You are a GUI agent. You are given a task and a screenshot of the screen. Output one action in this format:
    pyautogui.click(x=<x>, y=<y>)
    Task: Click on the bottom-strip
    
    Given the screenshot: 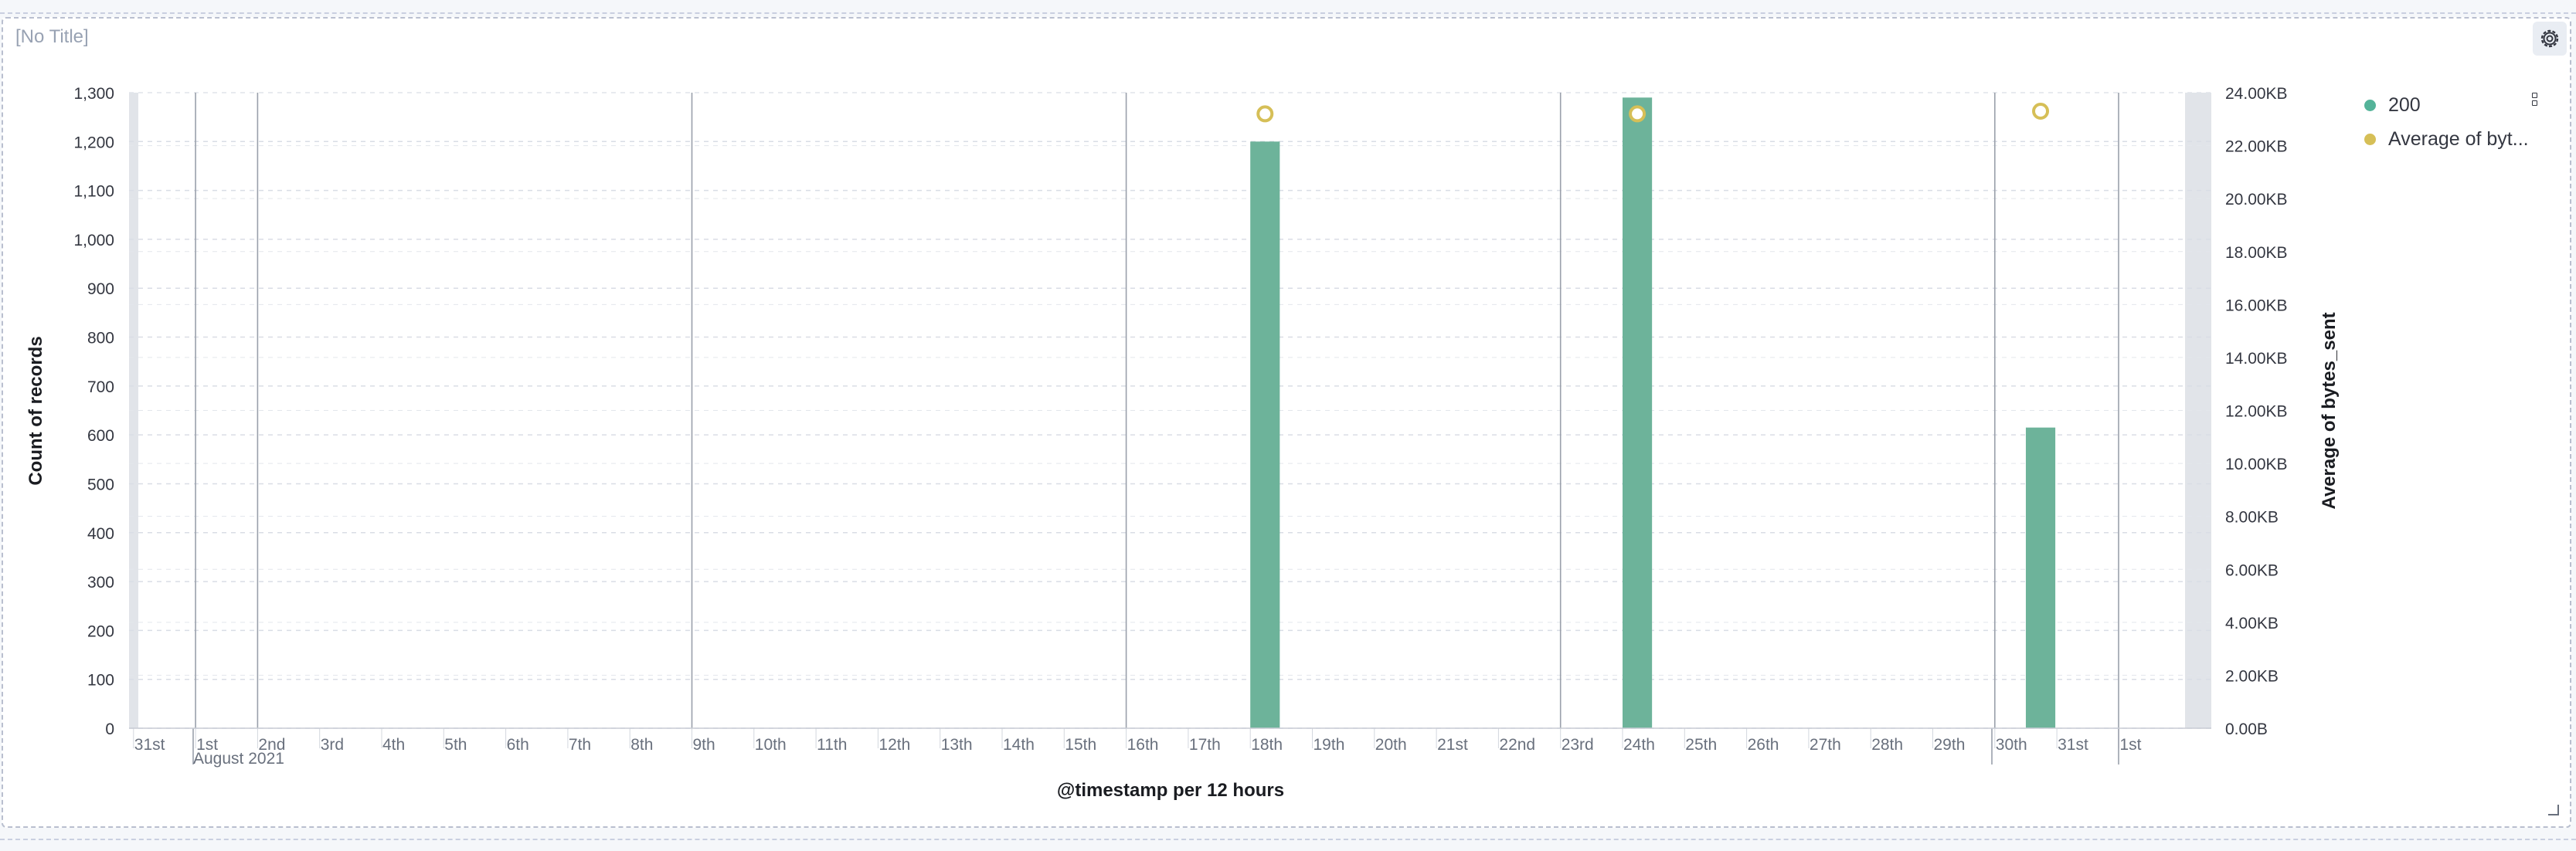 What is the action you would take?
    pyautogui.click(x=1288, y=845)
    